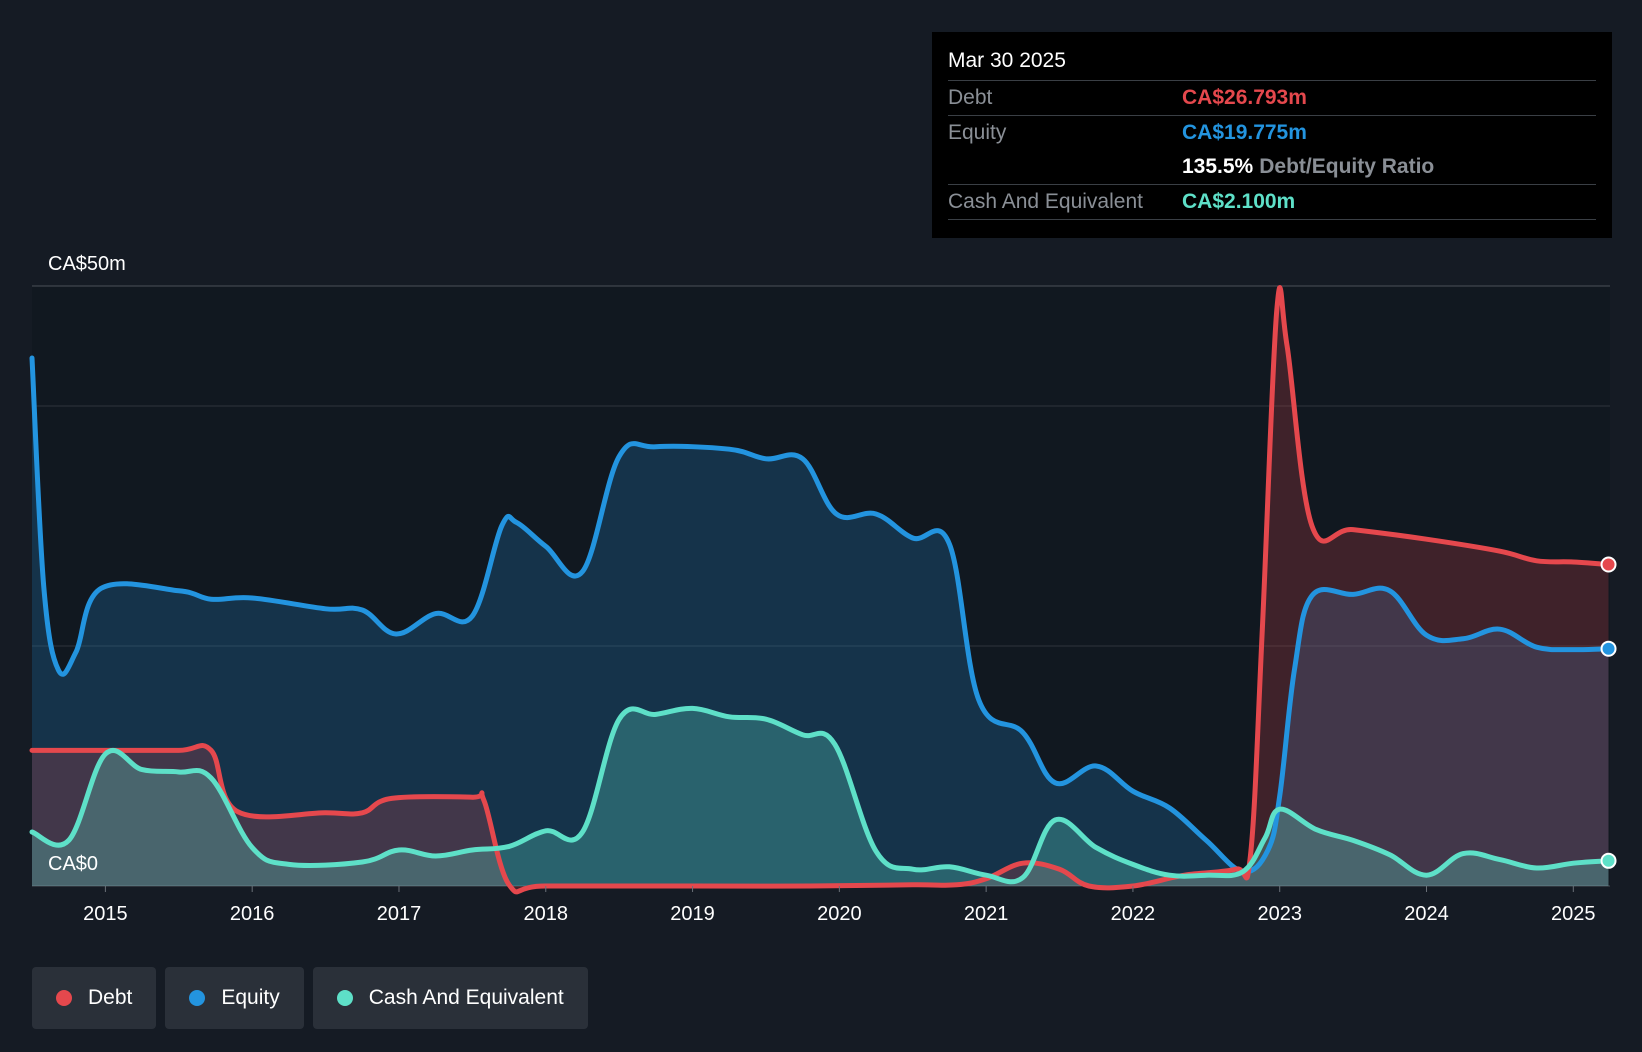 The width and height of the screenshot is (1642, 1052). Describe the element at coordinates (87, 264) in the screenshot. I see `y-axis-top-label: CA$50m` at that location.